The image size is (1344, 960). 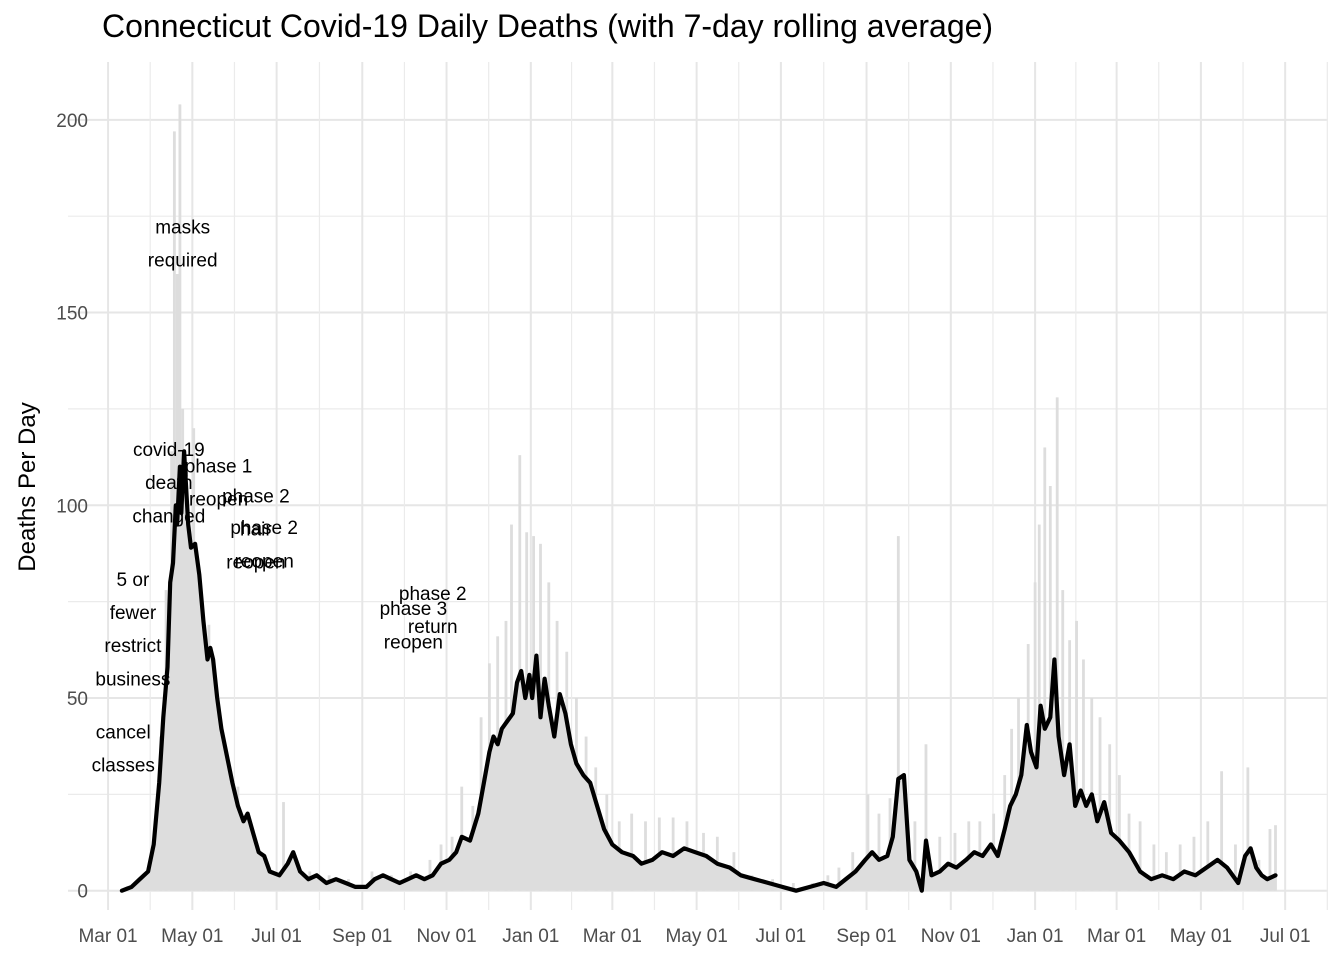 I want to click on y-tick-label: 150, so click(x=72, y=314).